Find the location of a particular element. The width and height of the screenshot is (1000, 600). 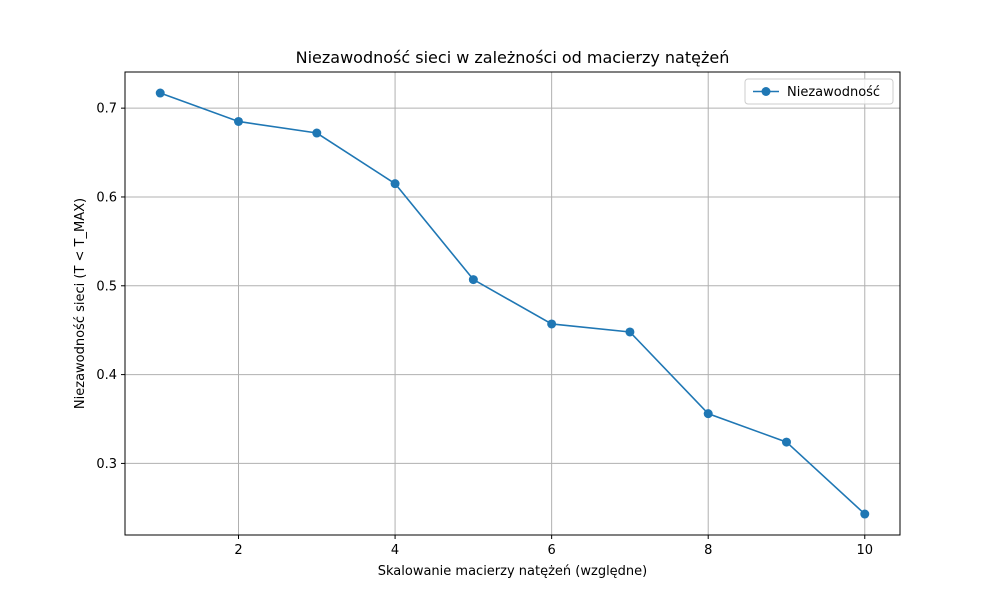

y-axis-label: Niezawodność sieci (T < T_MAX) is located at coordinates (80, 303).